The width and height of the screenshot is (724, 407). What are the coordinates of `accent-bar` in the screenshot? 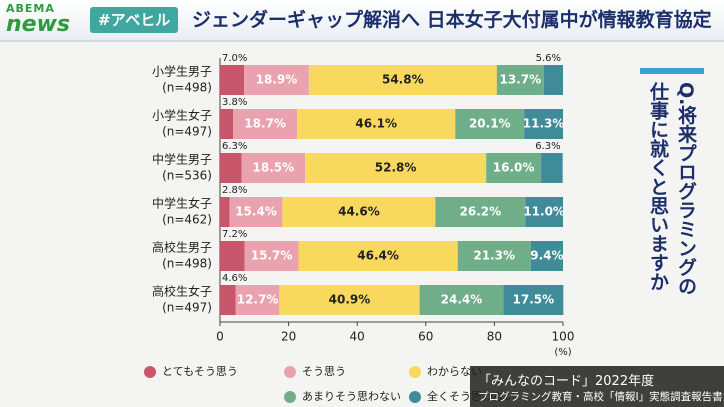 It's located at (672, 71).